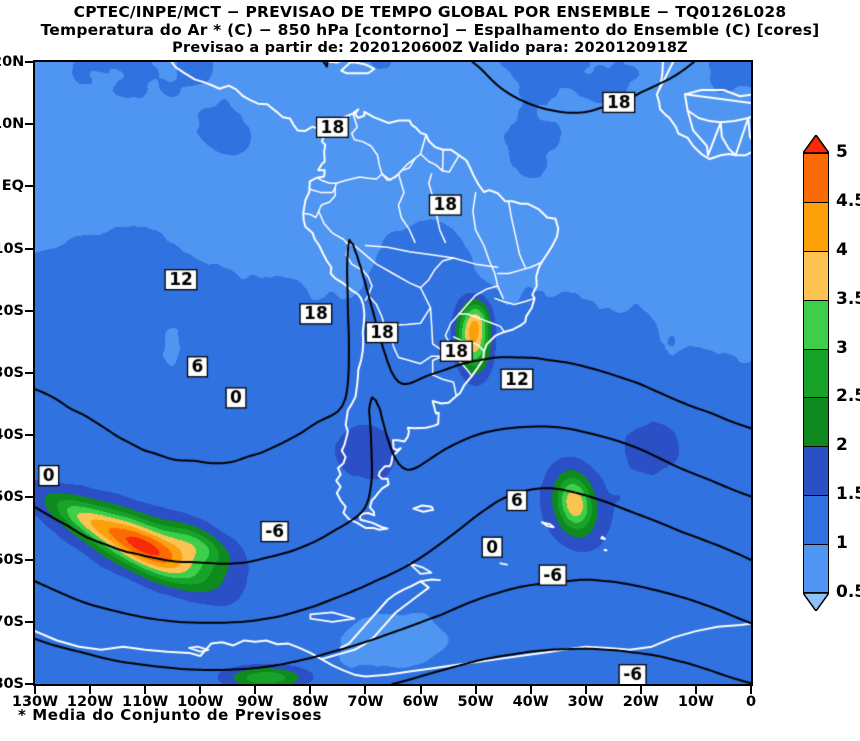  Describe the element at coordinates (12, 559) in the screenshot. I see `y-axis-label: 60S` at that location.